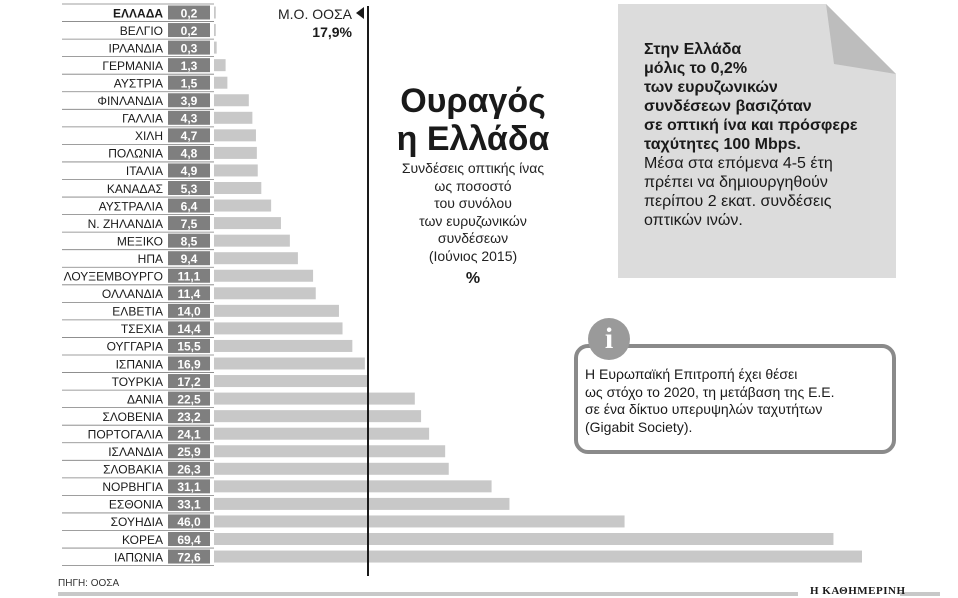  I want to click on category-label: ΙΣΛΑΝΔΙΑ, so click(135, 452).